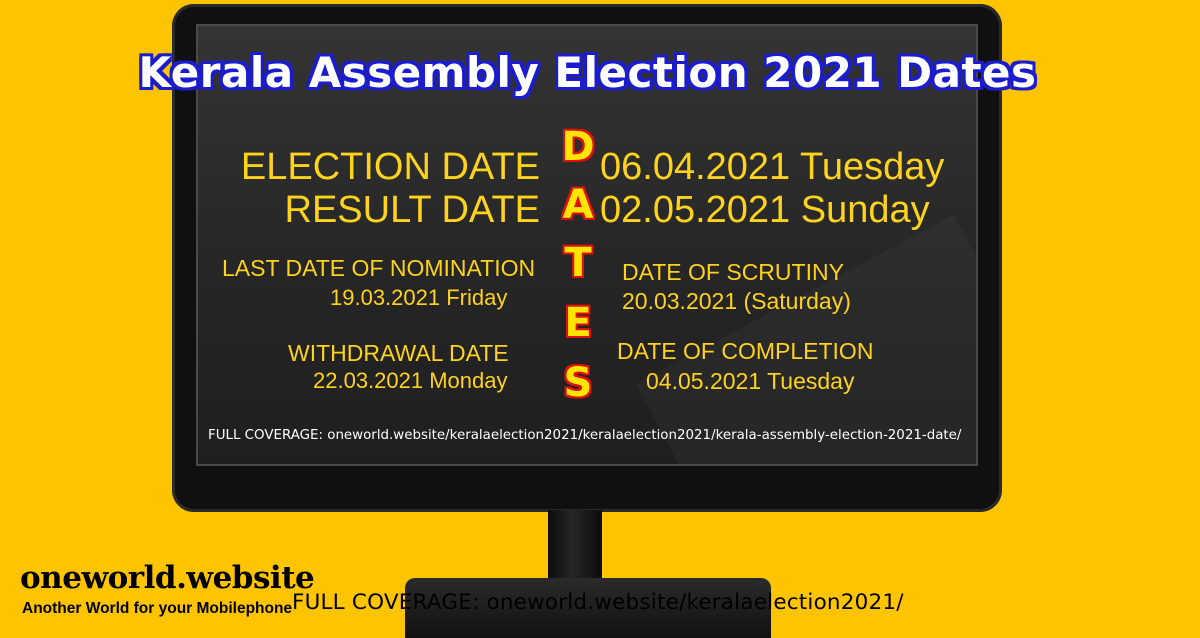 Image resolution: width=1200 pixels, height=638 pixels. Describe the element at coordinates (765, 210) in the screenshot. I see `result-date-value: 02.05.2021 Sunday` at that location.